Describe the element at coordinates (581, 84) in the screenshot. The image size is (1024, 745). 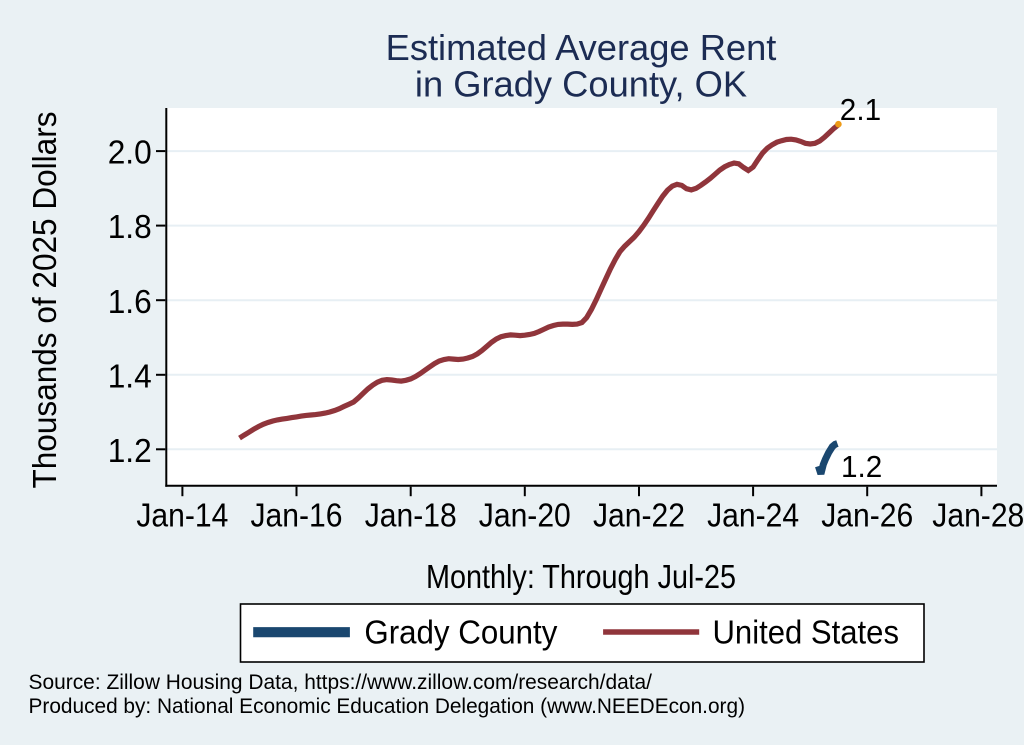
I see `svg-text: in Grady County, OK` at that location.